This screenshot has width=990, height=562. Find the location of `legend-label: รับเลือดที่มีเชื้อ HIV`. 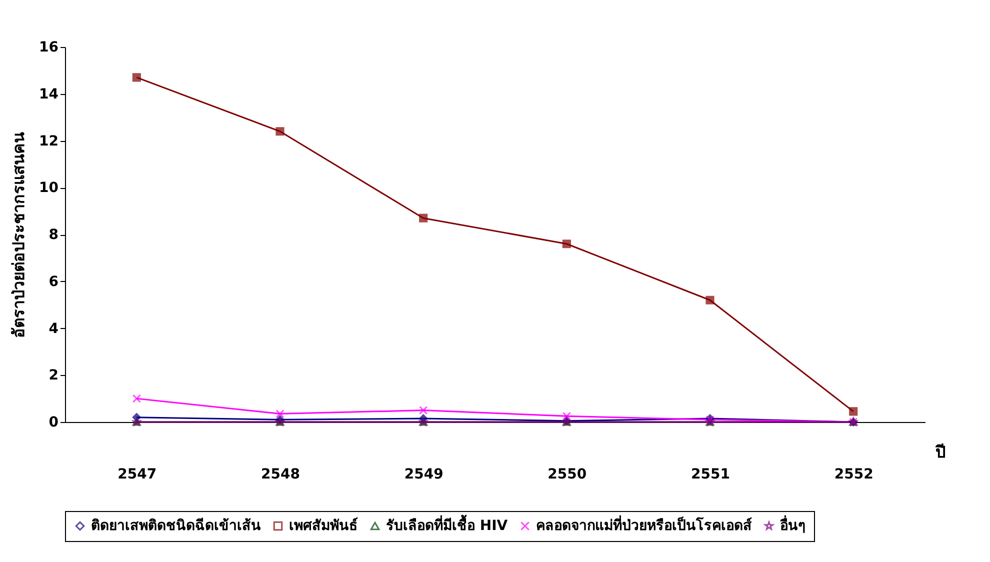

legend-label: รับเลือดที่มีเชื้อ HIV is located at coordinates (447, 524).